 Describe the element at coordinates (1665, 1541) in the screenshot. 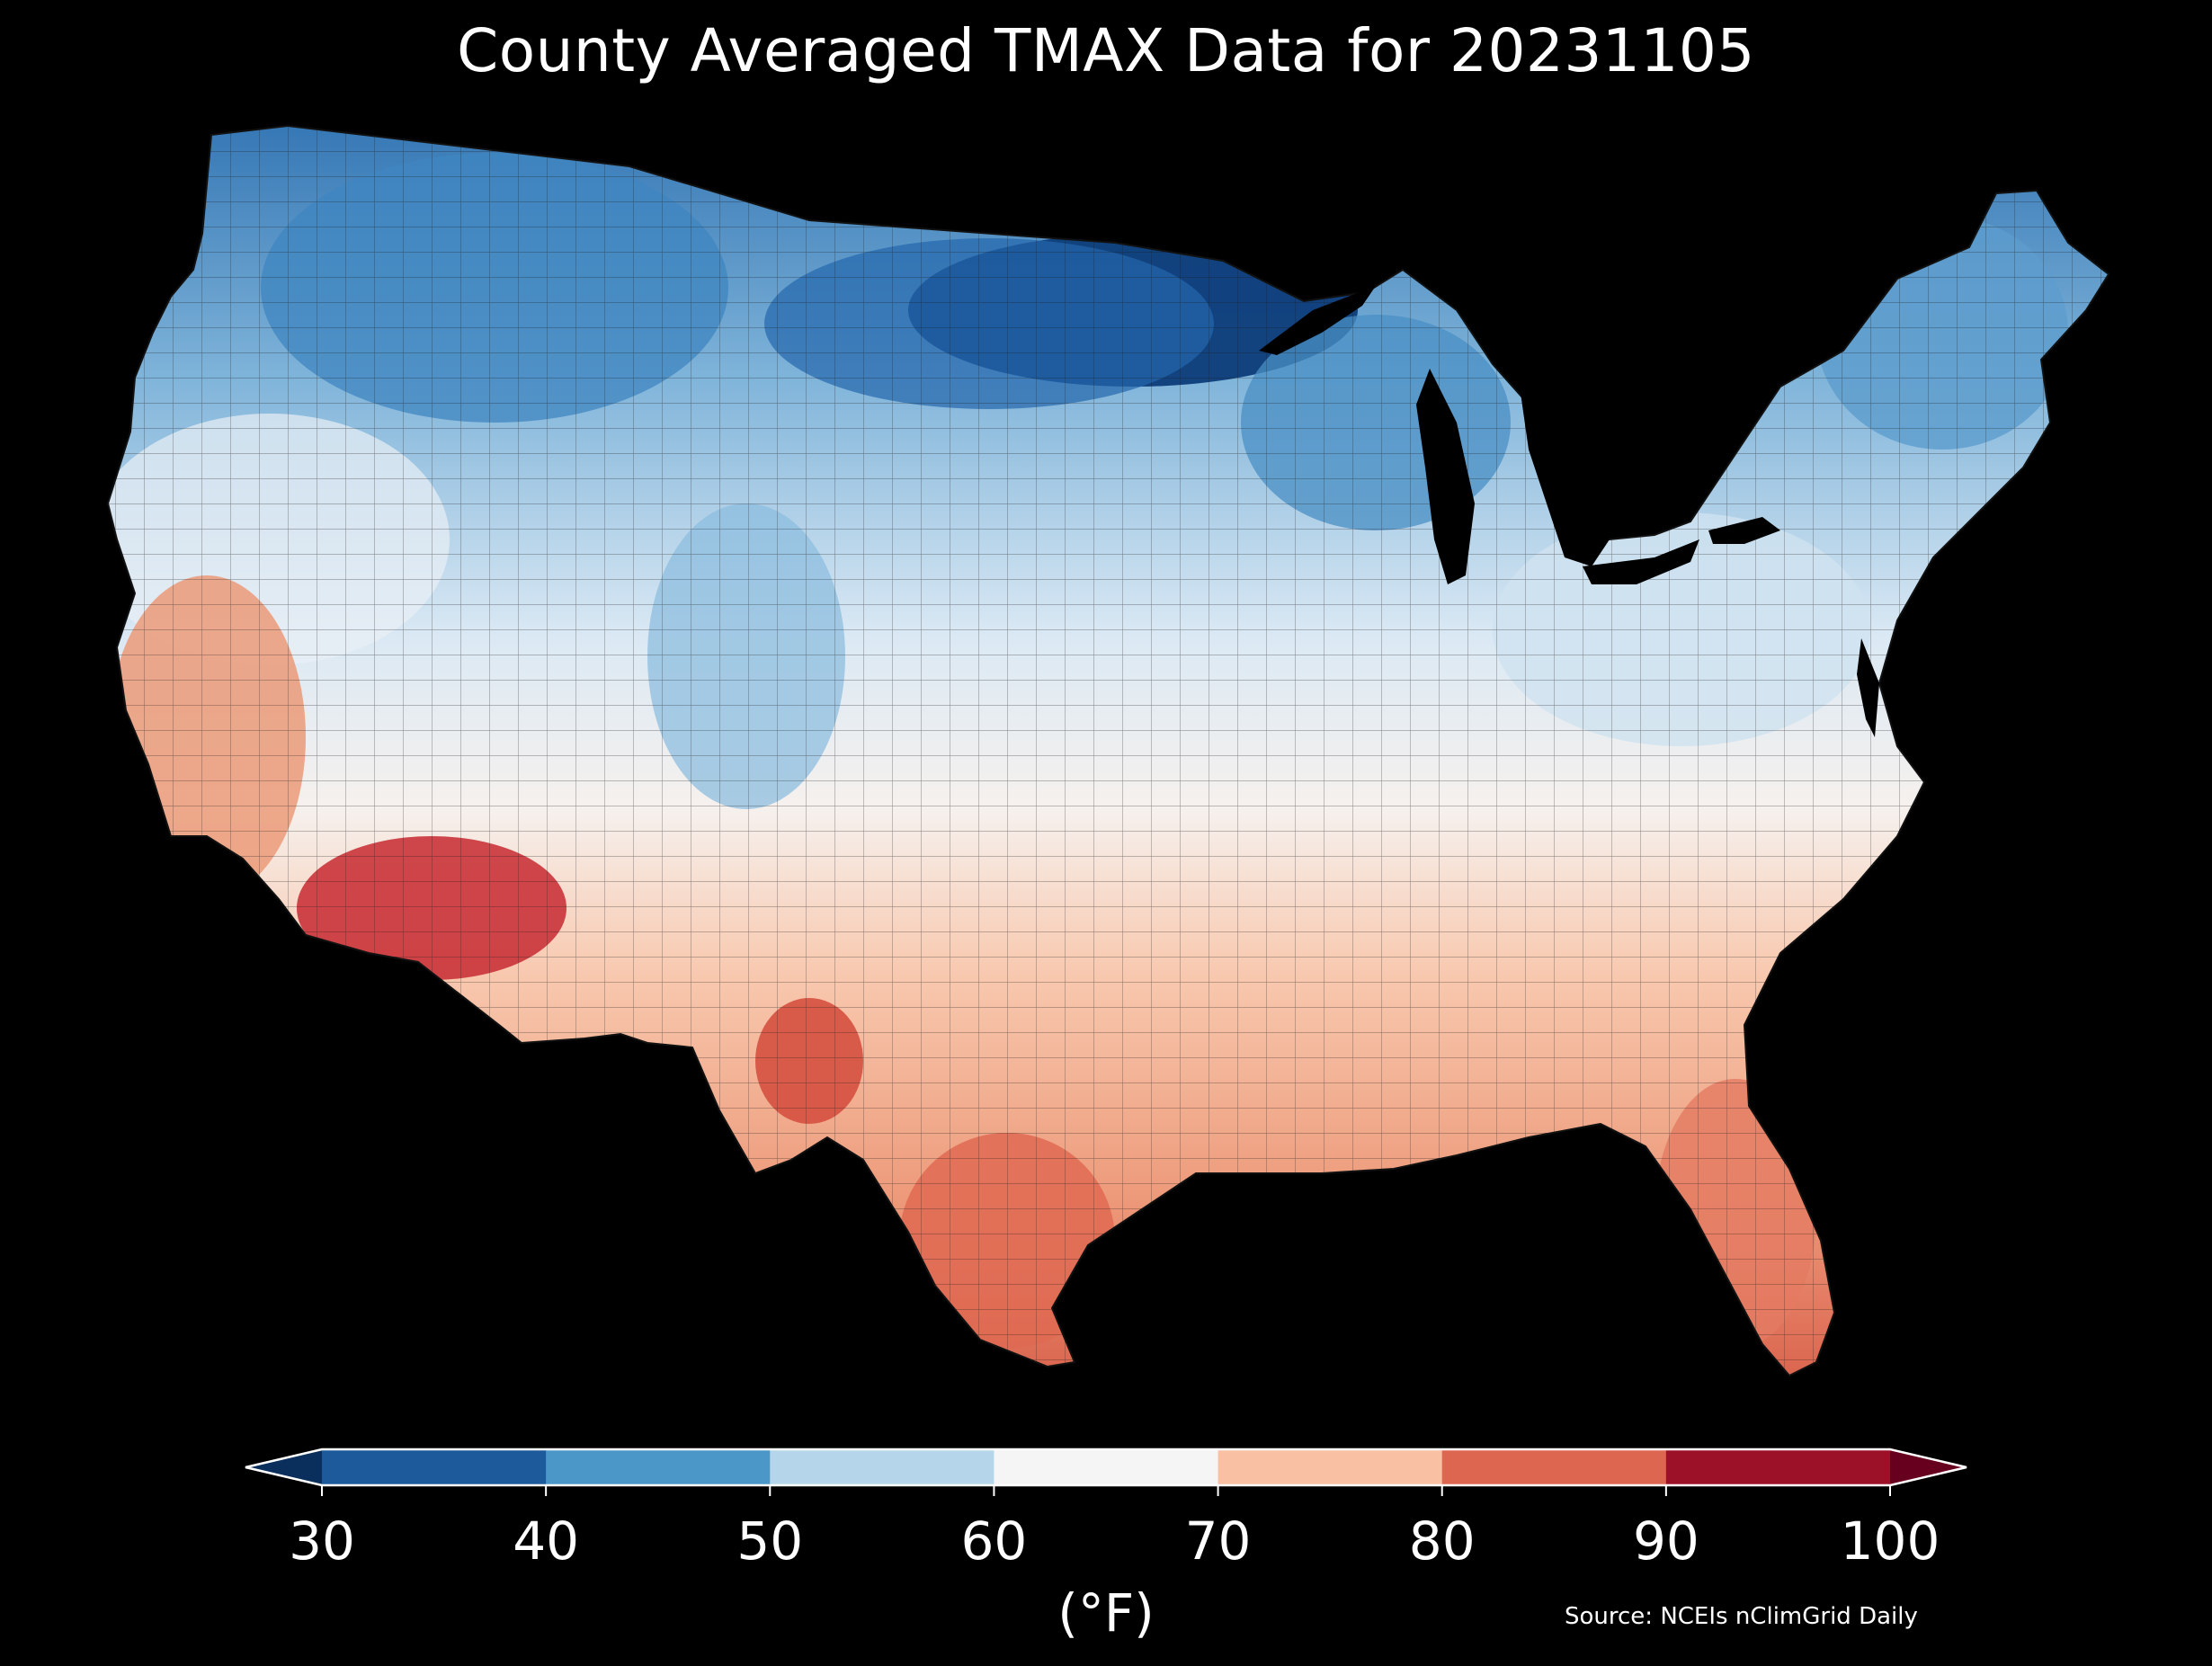

I see `colorbar-tick-label: 90` at that location.